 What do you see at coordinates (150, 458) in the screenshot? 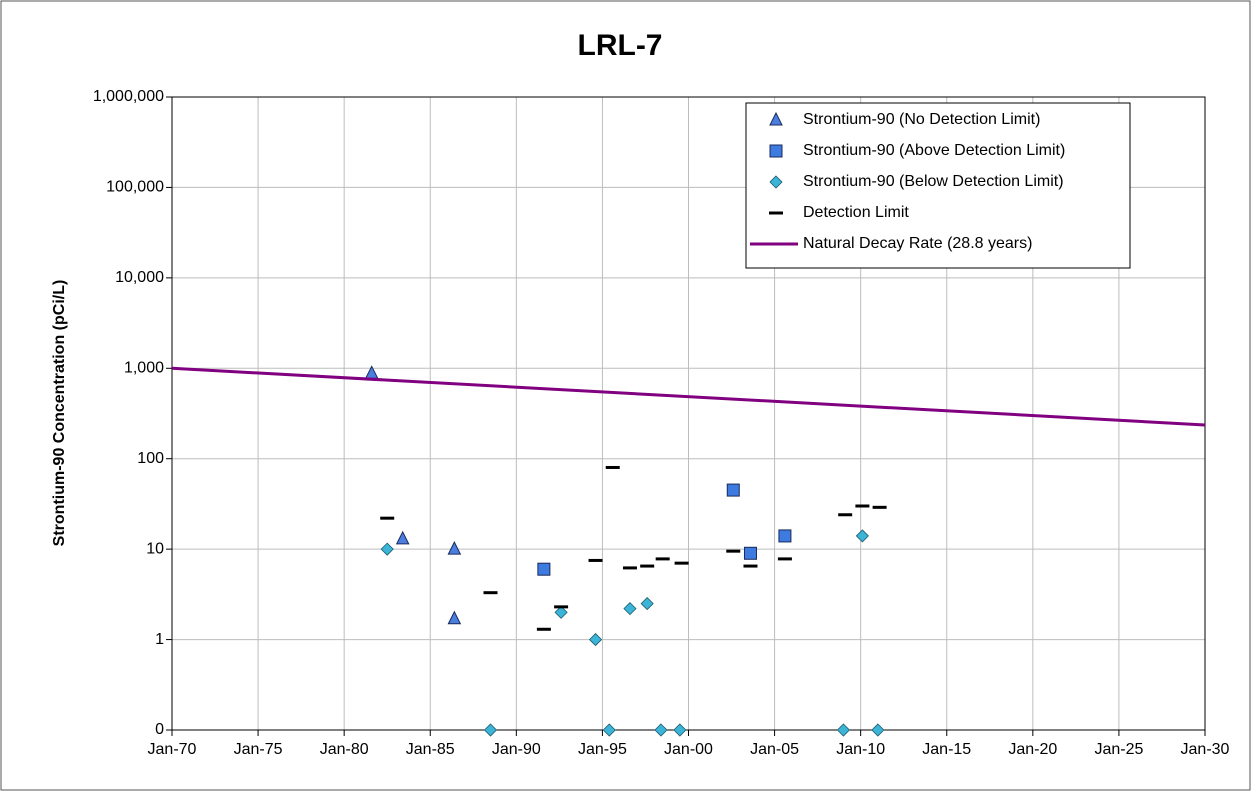
I see `y-tick-label: 100` at bounding box center [150, 458].